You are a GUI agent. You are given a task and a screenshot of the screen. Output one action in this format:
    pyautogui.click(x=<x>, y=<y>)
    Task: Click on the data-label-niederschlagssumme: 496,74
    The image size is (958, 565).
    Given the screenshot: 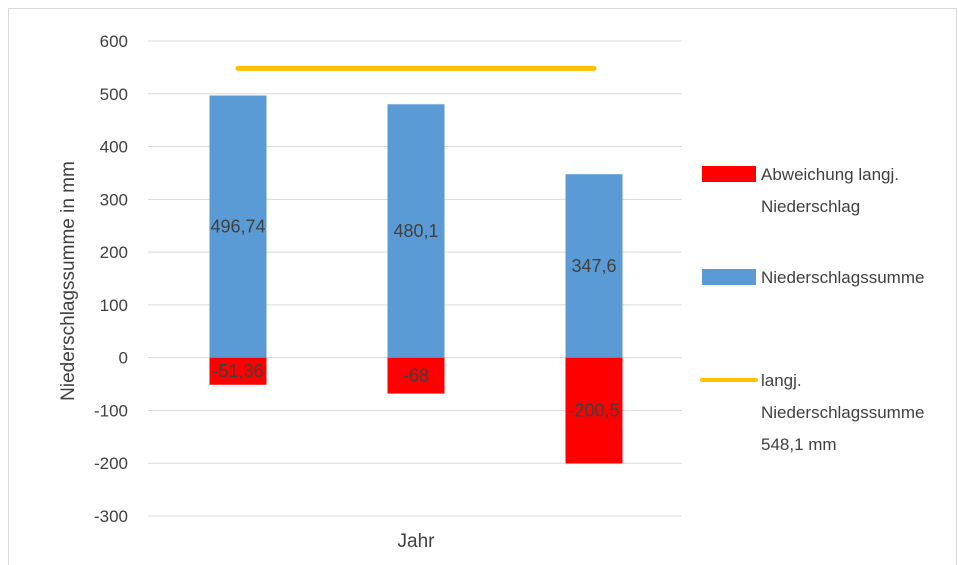 What is the action you would take?
    pyautogui.click(x=237, y=227)
    